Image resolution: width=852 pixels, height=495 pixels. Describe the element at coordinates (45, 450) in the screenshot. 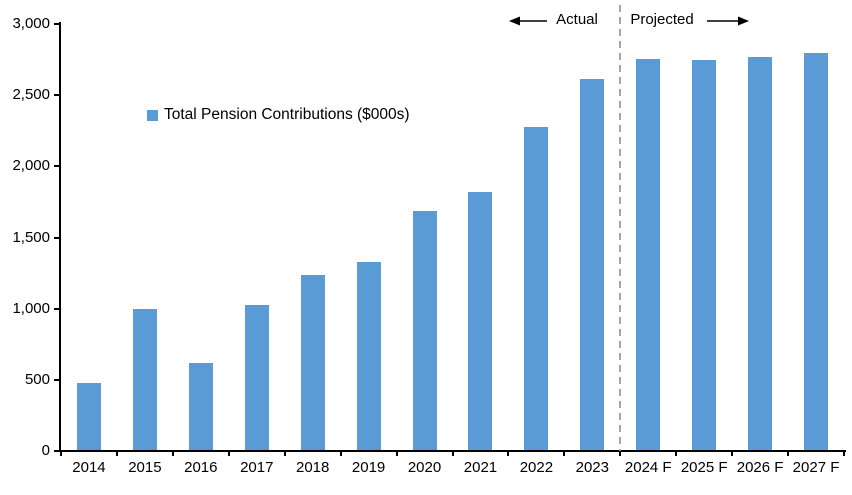

I see `y-tick-label: 0` at that location.